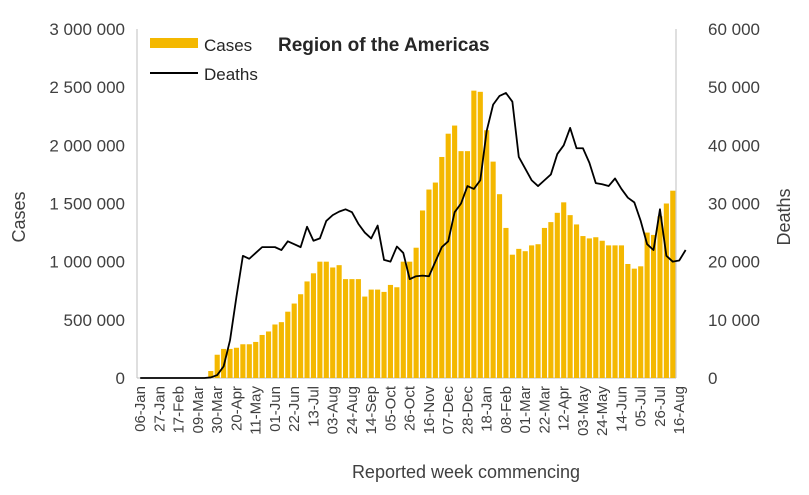 The image size is (809, 495). I want to click on legend-swatch-cases, so click(174, 43).